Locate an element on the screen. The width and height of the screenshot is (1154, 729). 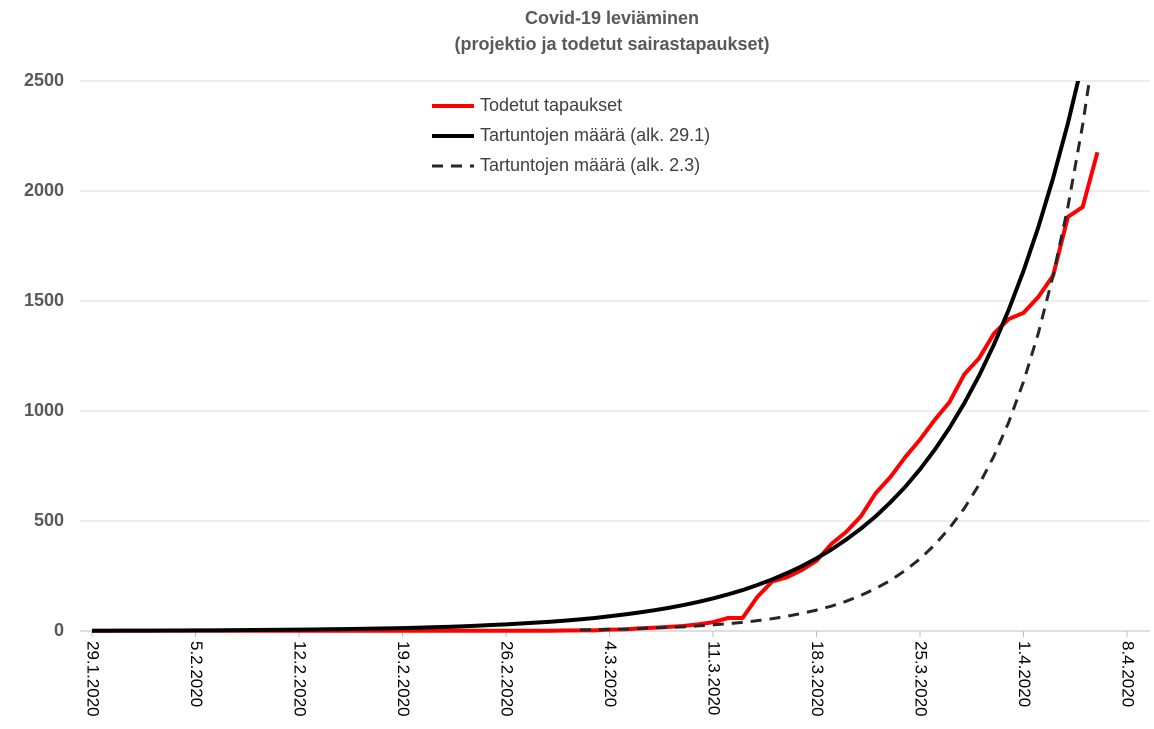
x-tick-label: 11.3.2020 is located at coordinates (714, 678).